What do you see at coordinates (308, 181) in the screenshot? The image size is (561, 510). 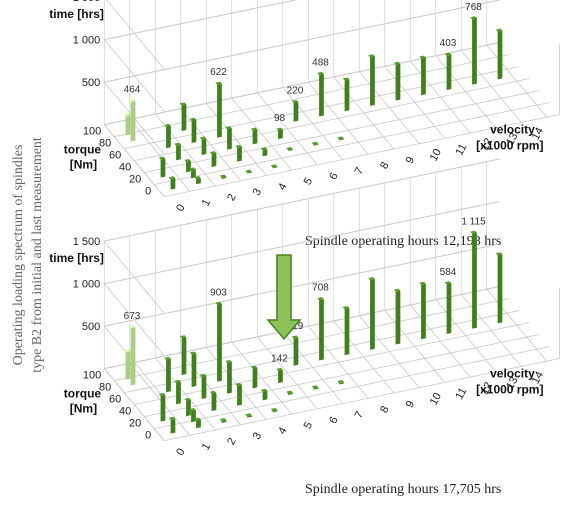 I see `x-tick-label: 5` at bounding box center [308, 181].